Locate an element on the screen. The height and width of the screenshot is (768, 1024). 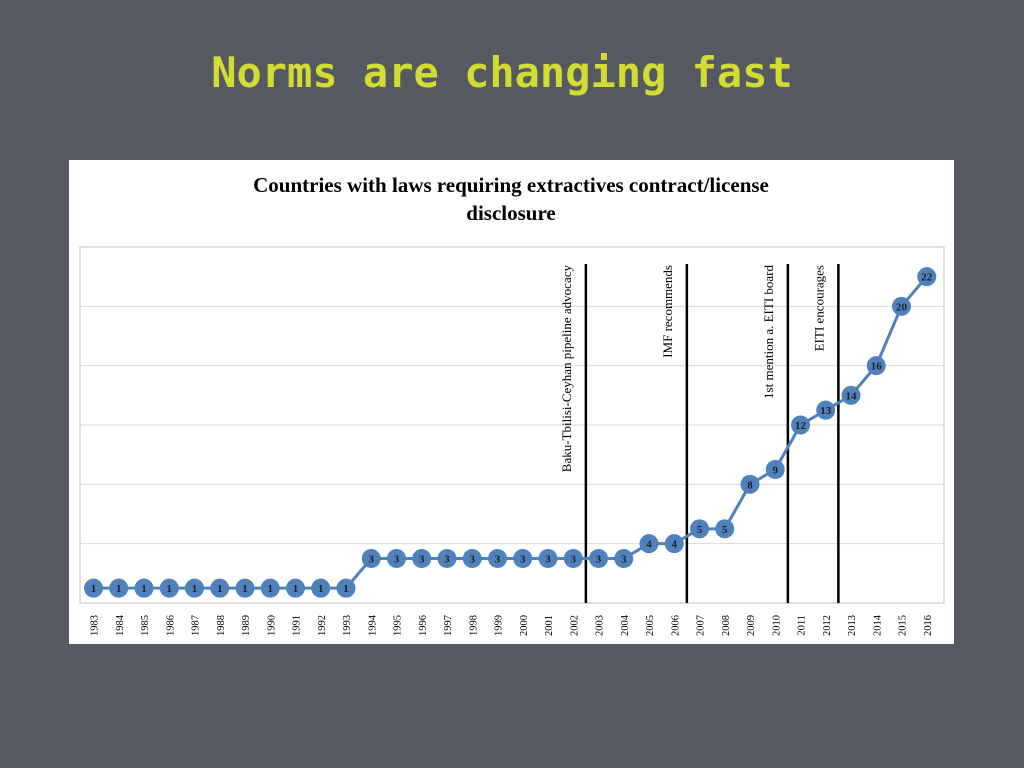
data-label: 8 is located at coordinates (750, 485).